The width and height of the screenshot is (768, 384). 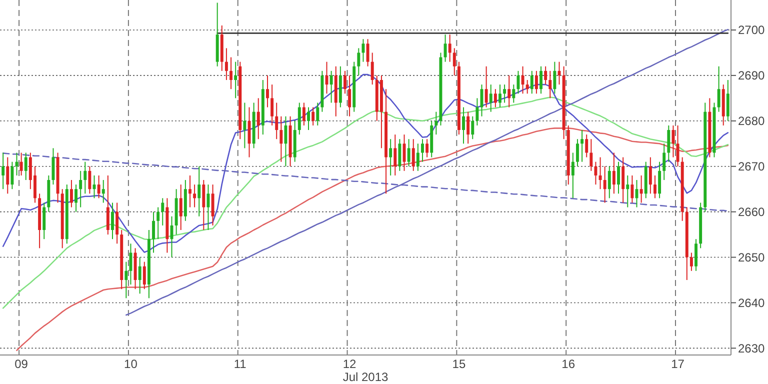 What do you see at coordinates (569, 364) in the screenshot?
I see `x-tick-label: 16` at bounding box center [569, 364].